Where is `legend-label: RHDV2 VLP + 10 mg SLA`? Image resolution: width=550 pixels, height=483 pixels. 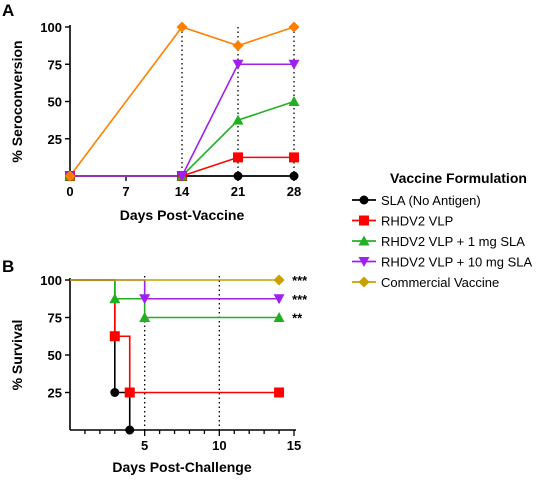 legend-label: RHDV2 VLP + 10 mg SLA is located at coordinates (456, 262).